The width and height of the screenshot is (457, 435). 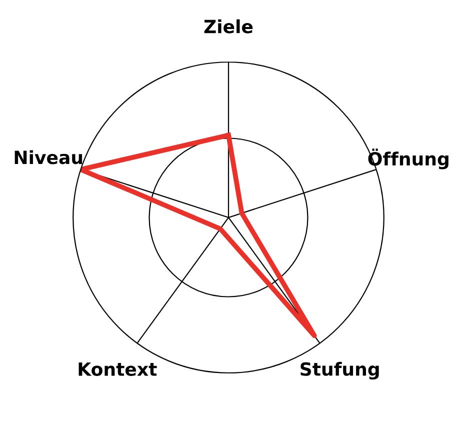 I want to click on spoke-label: Niveau, so click(x=48, y=157).